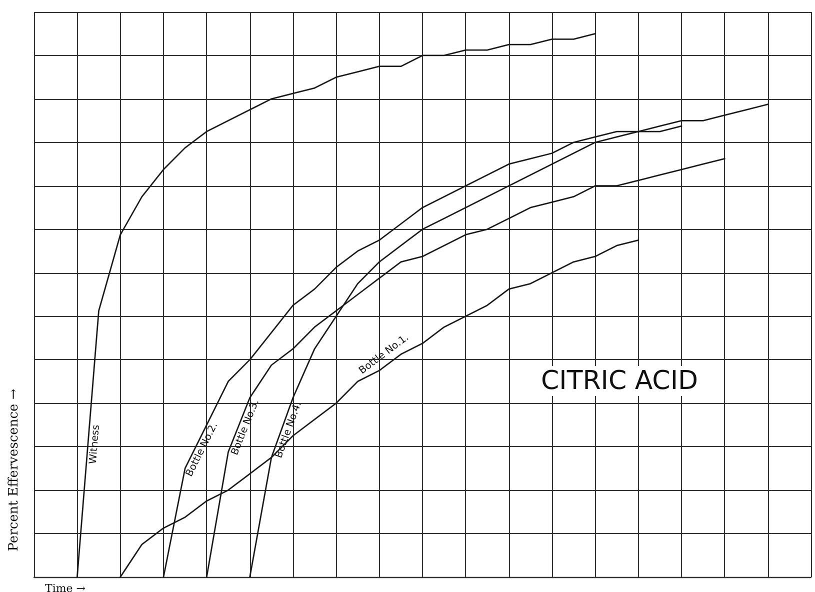 The image size is (815, 592). I want to click on y-axis-title: Percent Effervescence →, so click(14, 470).